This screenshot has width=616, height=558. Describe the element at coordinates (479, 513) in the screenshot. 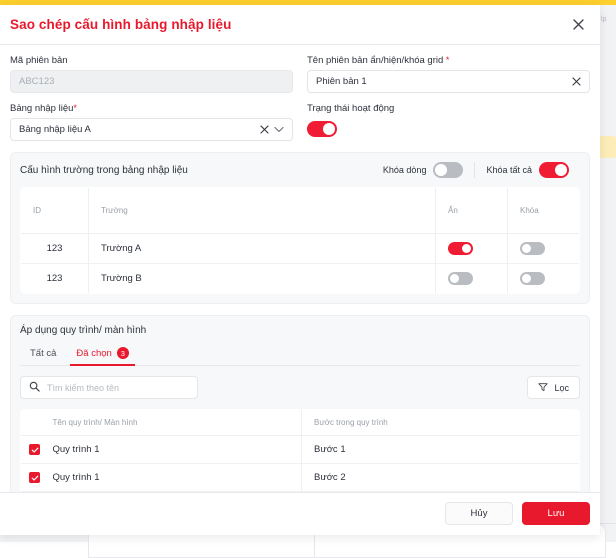

I see `cancel-button: Hủy` at that location.